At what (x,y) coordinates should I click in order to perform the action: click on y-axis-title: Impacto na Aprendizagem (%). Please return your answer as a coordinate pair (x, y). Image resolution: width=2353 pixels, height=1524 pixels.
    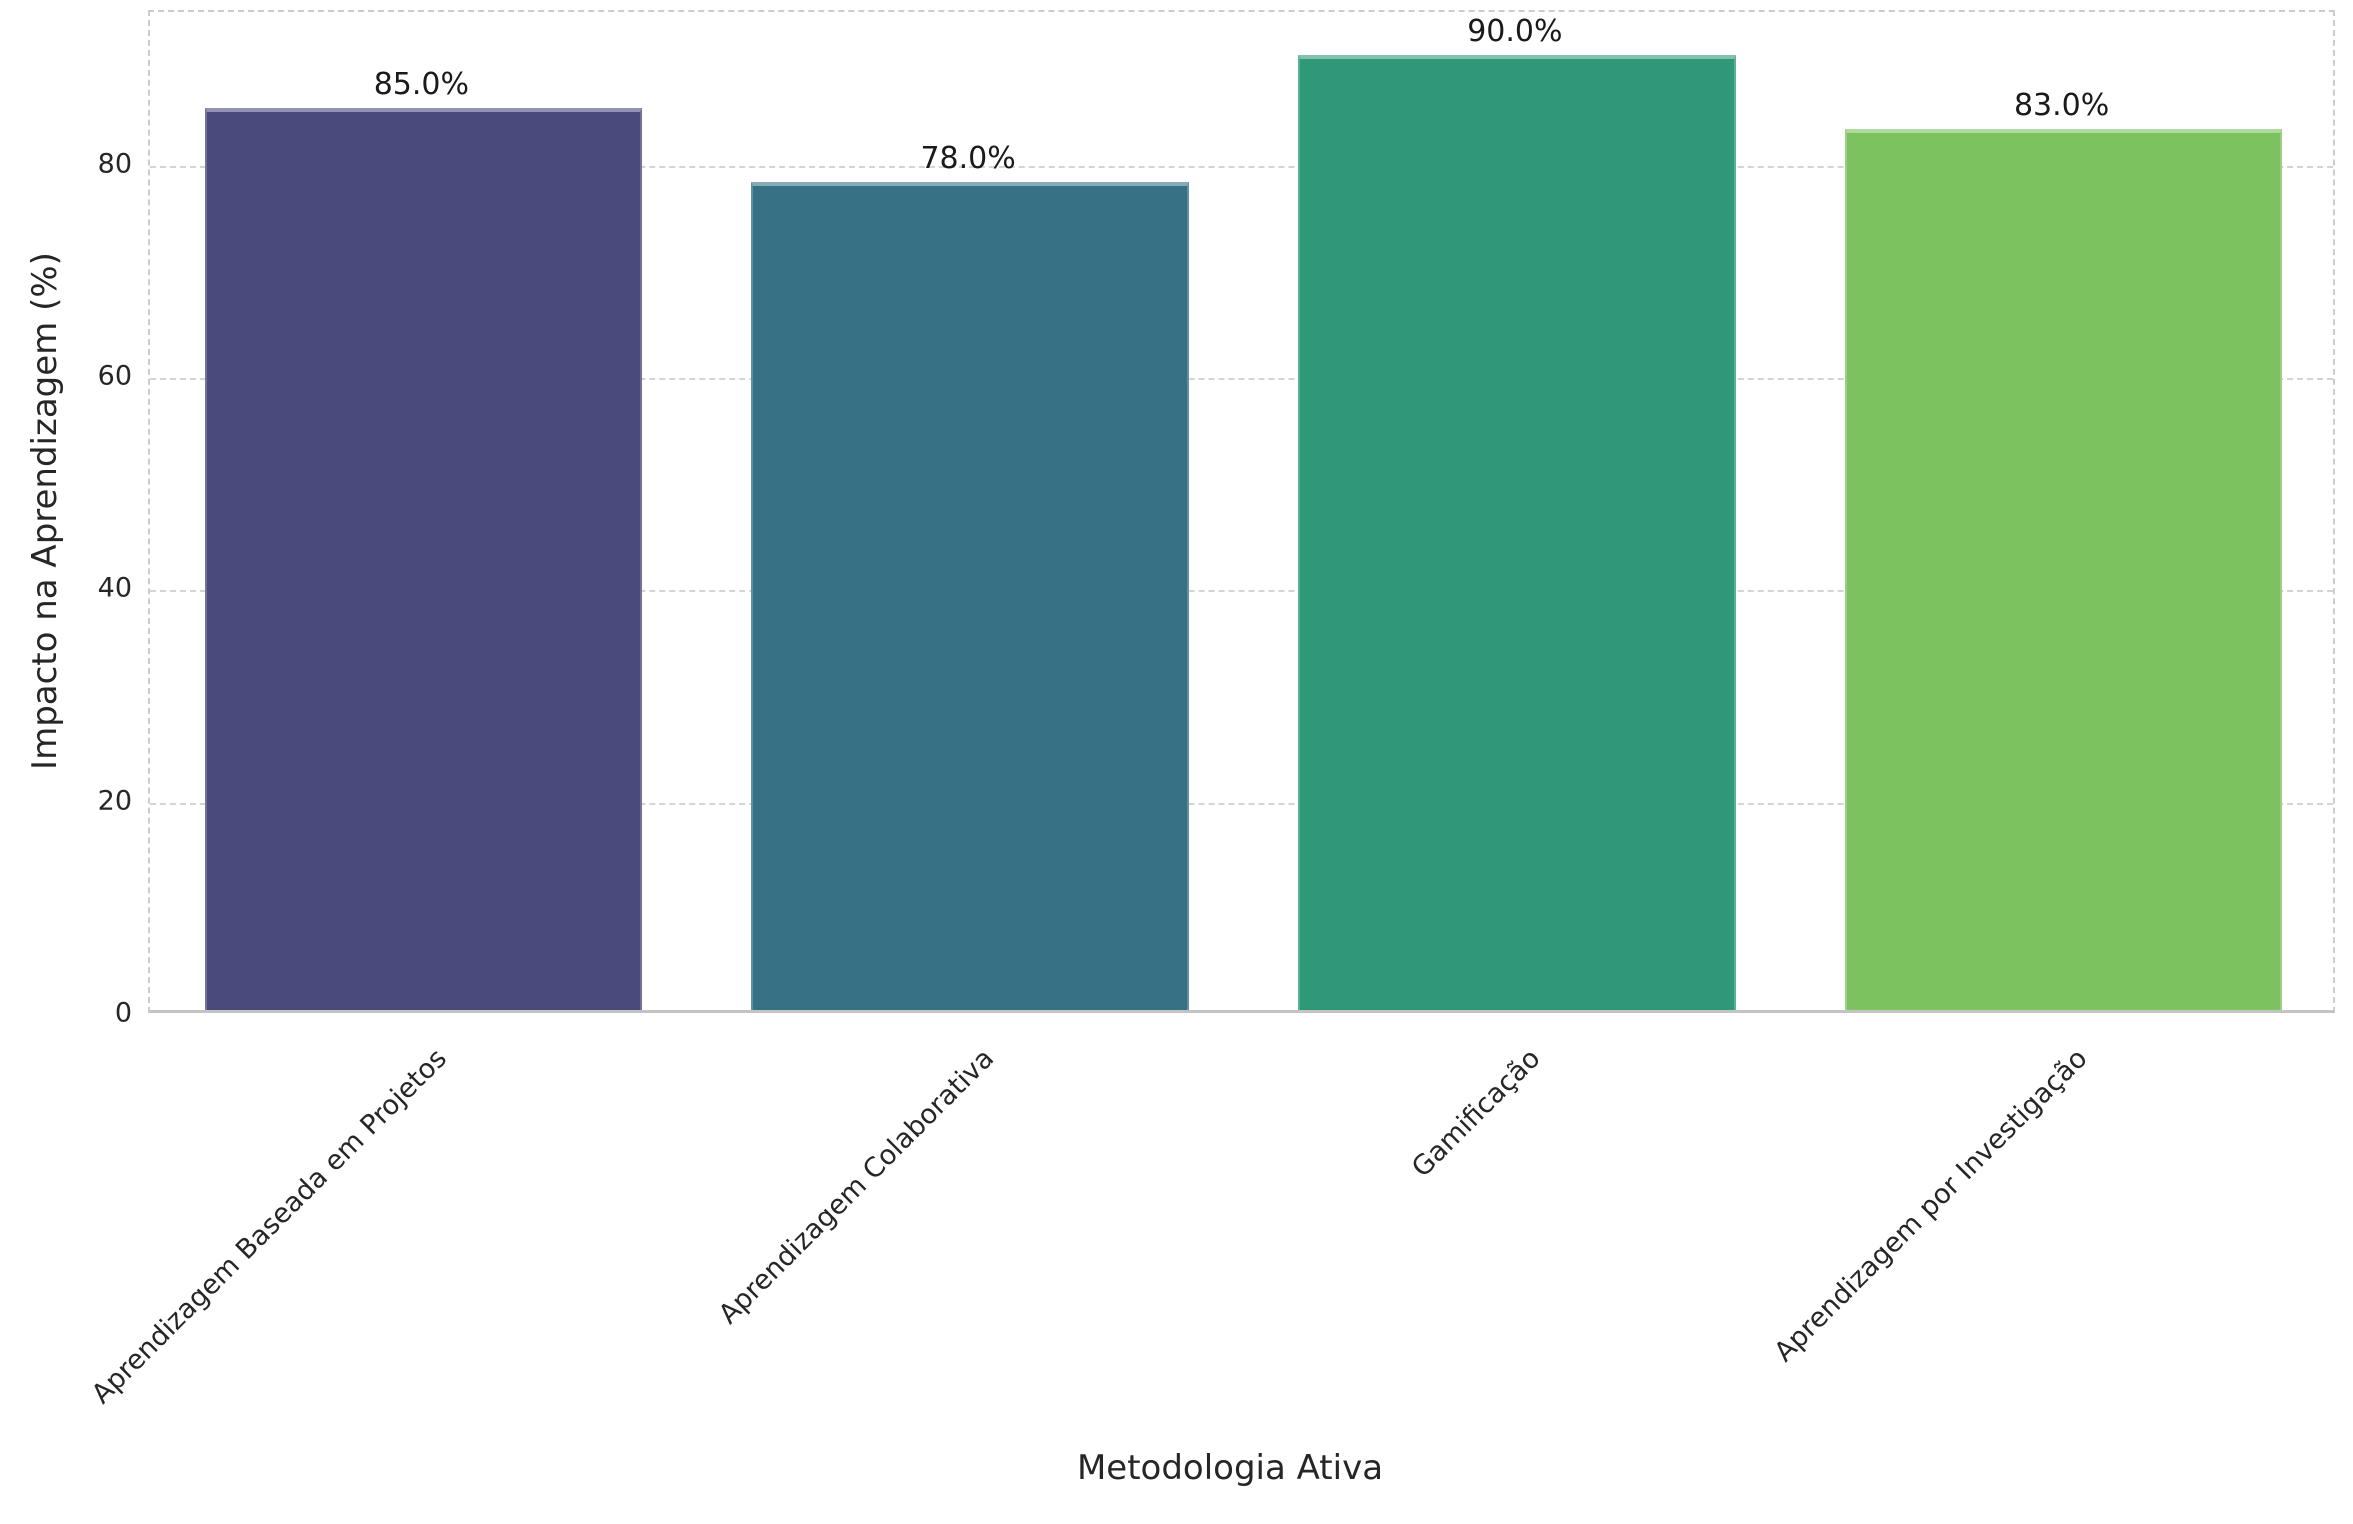
    Looking at the image, I should click on (45, 511).